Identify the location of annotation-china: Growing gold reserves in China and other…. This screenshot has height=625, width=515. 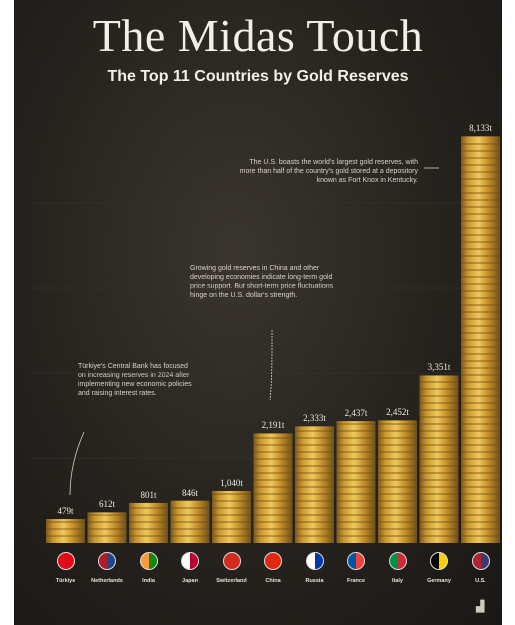
(269, 283).